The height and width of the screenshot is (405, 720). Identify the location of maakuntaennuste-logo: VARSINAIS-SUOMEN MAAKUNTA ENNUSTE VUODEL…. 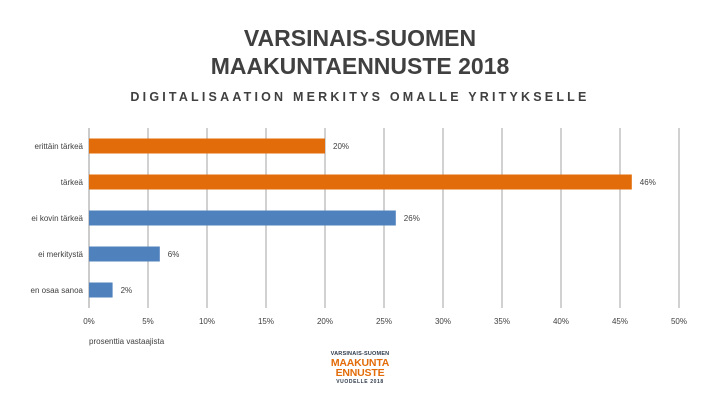
(360, 368).